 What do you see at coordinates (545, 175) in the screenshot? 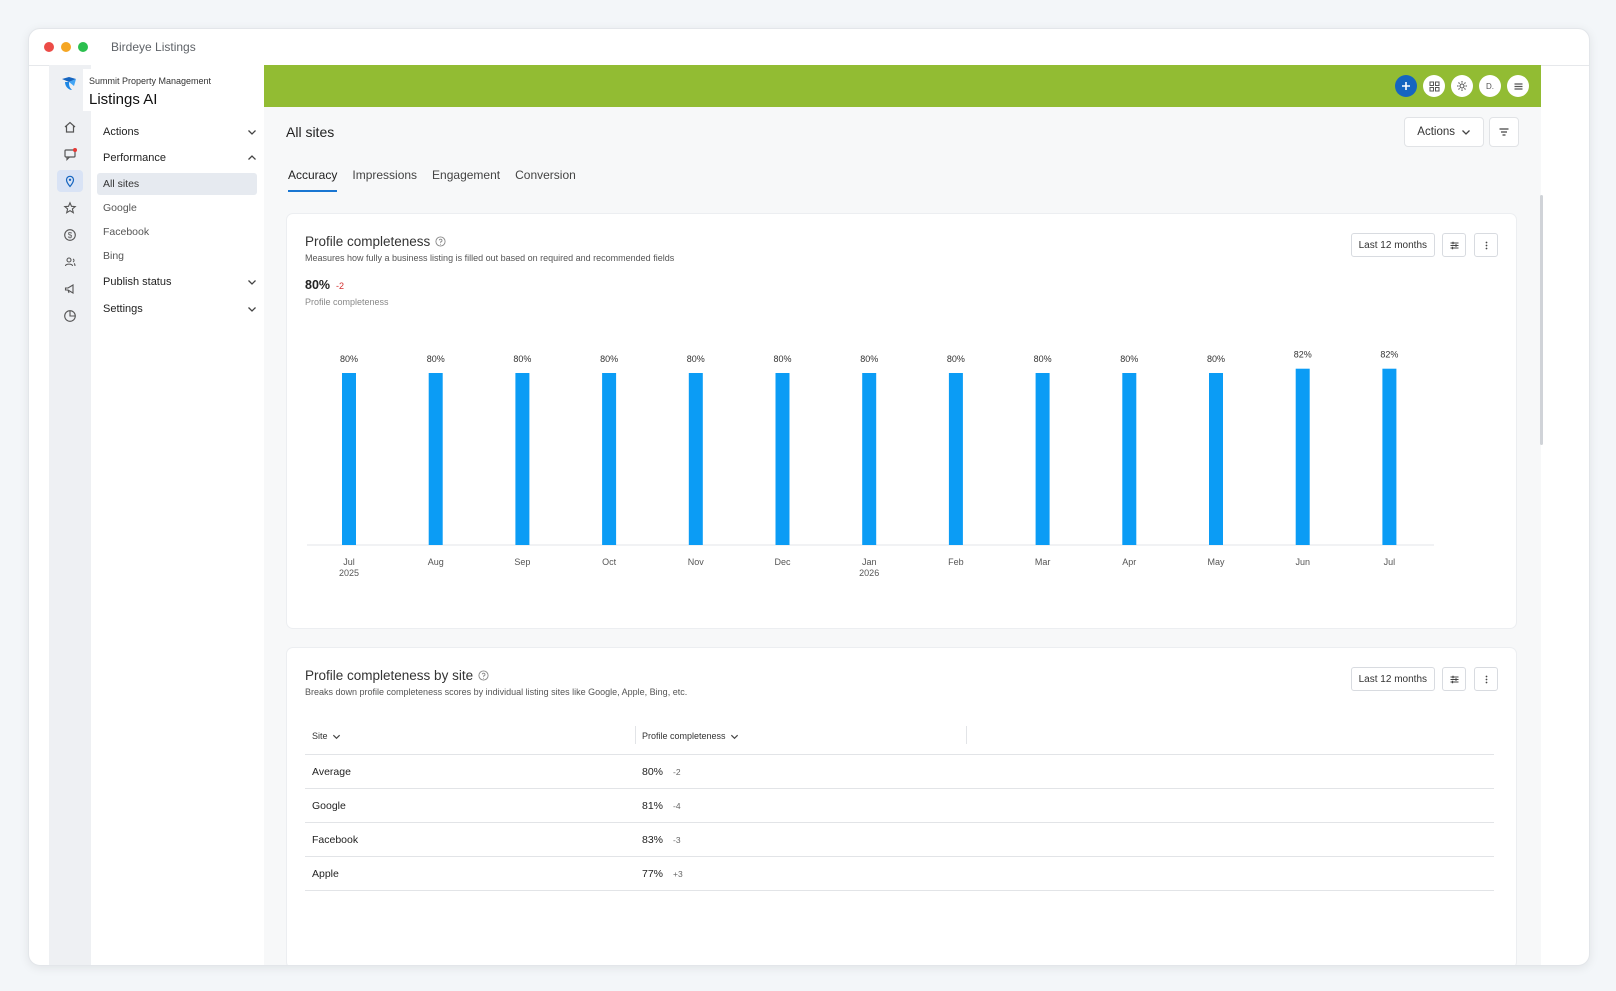
I see `tab-conversion: Conversion` at bounding box center [545, 175].